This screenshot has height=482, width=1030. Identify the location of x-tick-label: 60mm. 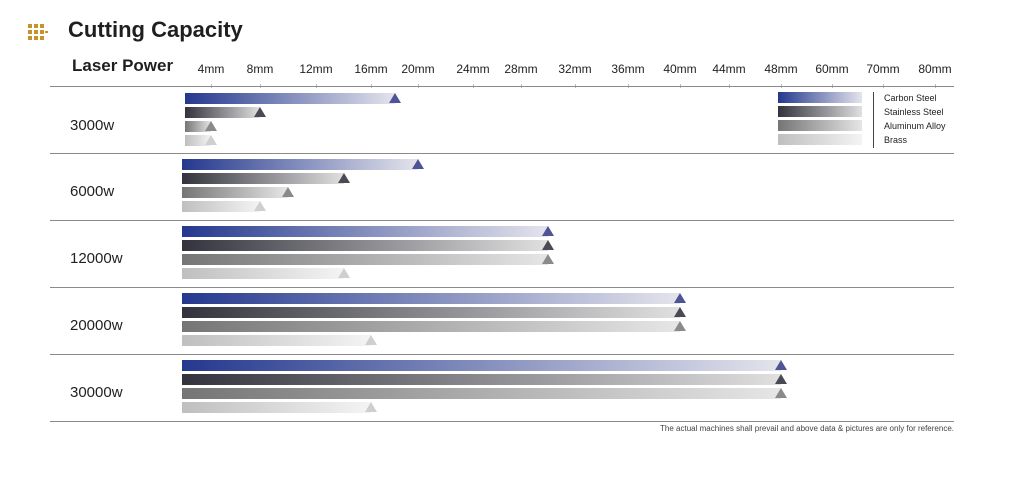
(832, 69).